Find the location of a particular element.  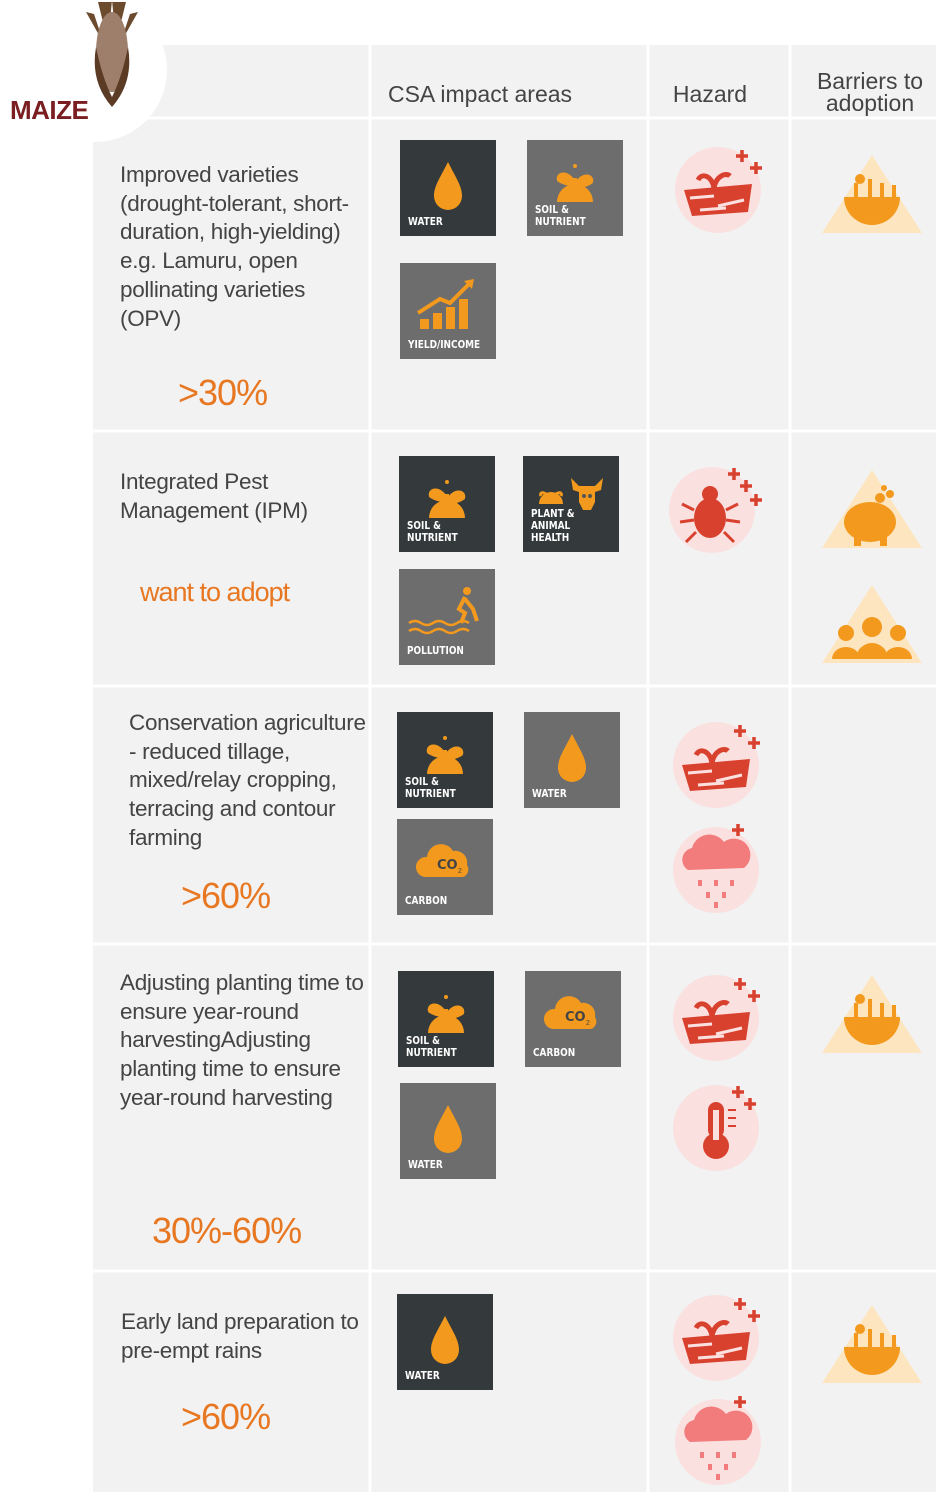

adoption-rate: 30%-60% is located at coordinates (227, 1230).